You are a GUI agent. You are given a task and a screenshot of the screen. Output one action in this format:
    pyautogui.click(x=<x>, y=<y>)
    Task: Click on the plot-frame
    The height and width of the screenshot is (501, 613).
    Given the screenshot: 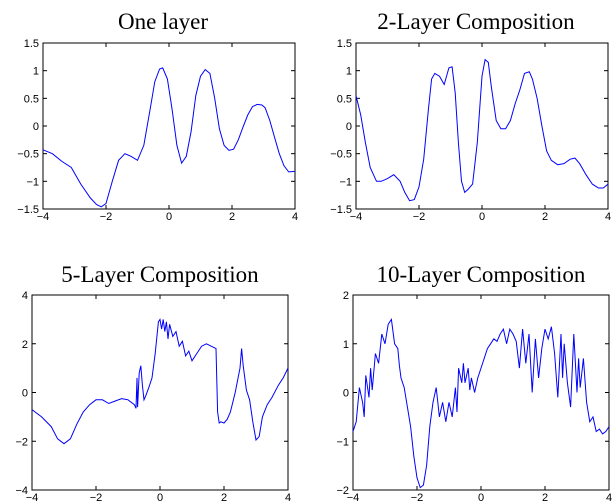 What is the action you would take?
    pyautogui.click(x=482, y=126)
    